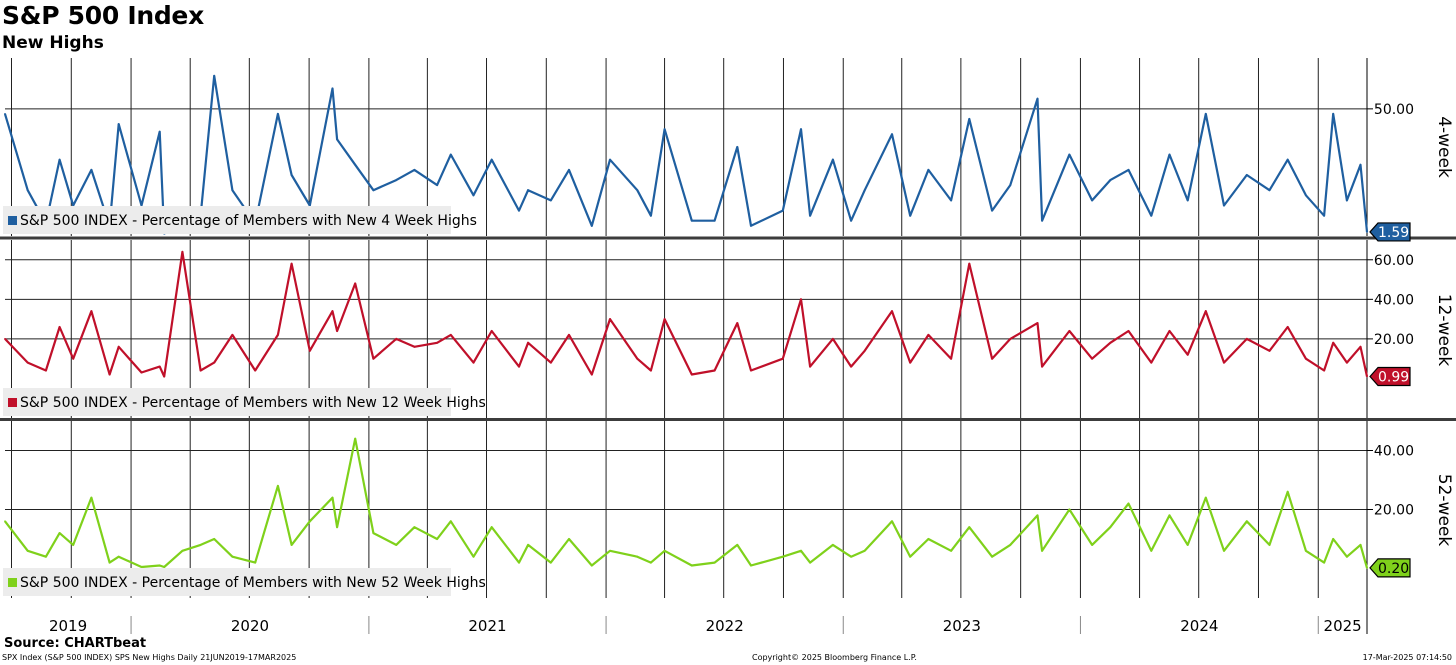  What do you see at coordinates (708, 616) in the screenshot?
I see `x-axis: 2019 2020 2021 2022 2023 2024 2025` at bounding box center [708, 616].